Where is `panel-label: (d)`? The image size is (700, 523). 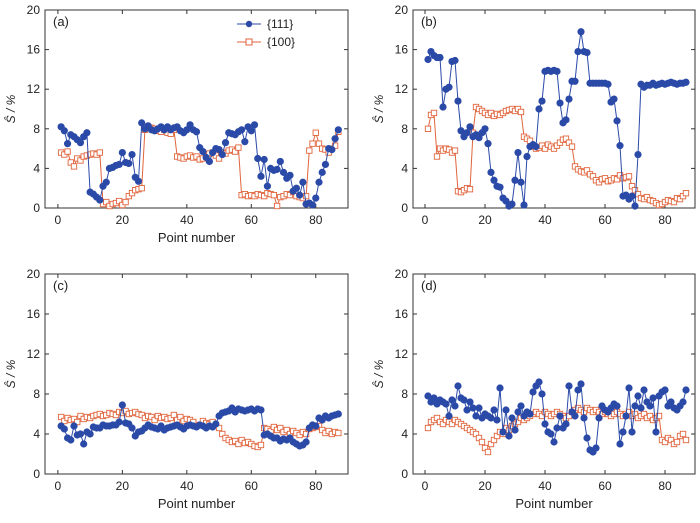 panel-label: (d) is located at coordinates (429, 285).